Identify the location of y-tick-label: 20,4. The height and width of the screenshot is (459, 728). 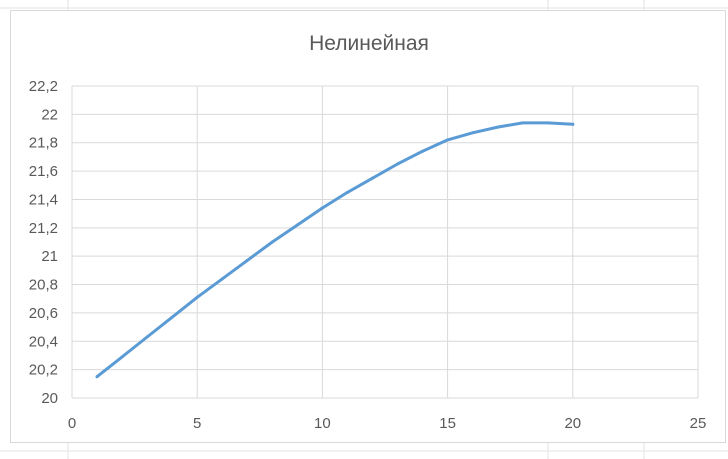
(43, 341).